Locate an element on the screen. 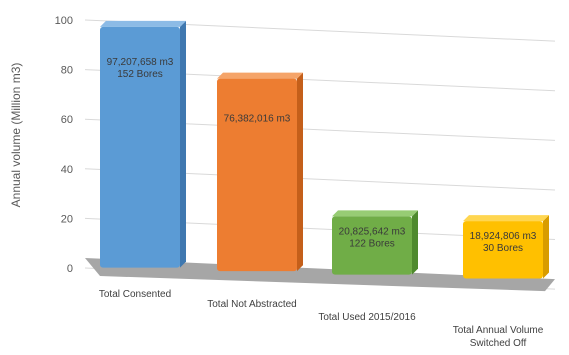 The height and width of the screenshot is (355, 569). bar-data-label: 18,924,806 m3 is located at coordinates (503, 236).